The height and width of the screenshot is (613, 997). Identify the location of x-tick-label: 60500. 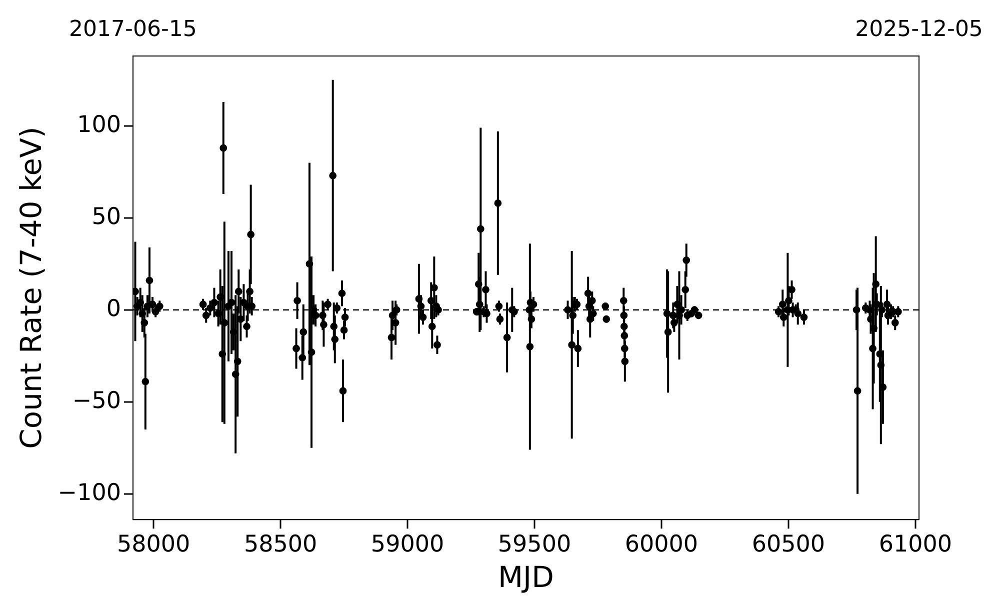
(789, 544).